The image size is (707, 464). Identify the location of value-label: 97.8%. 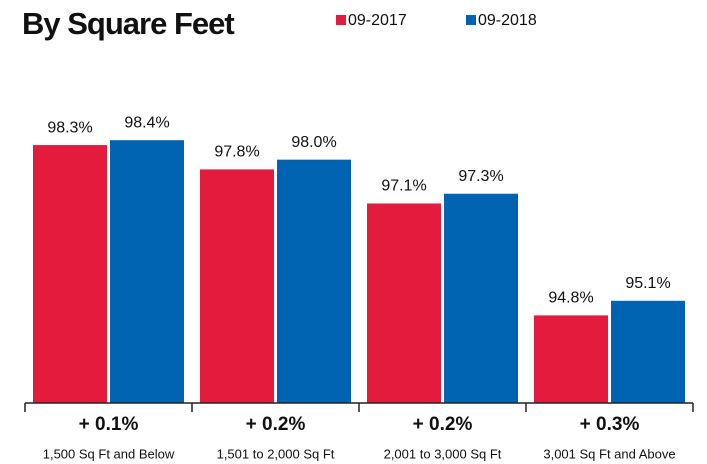
(236, 152).